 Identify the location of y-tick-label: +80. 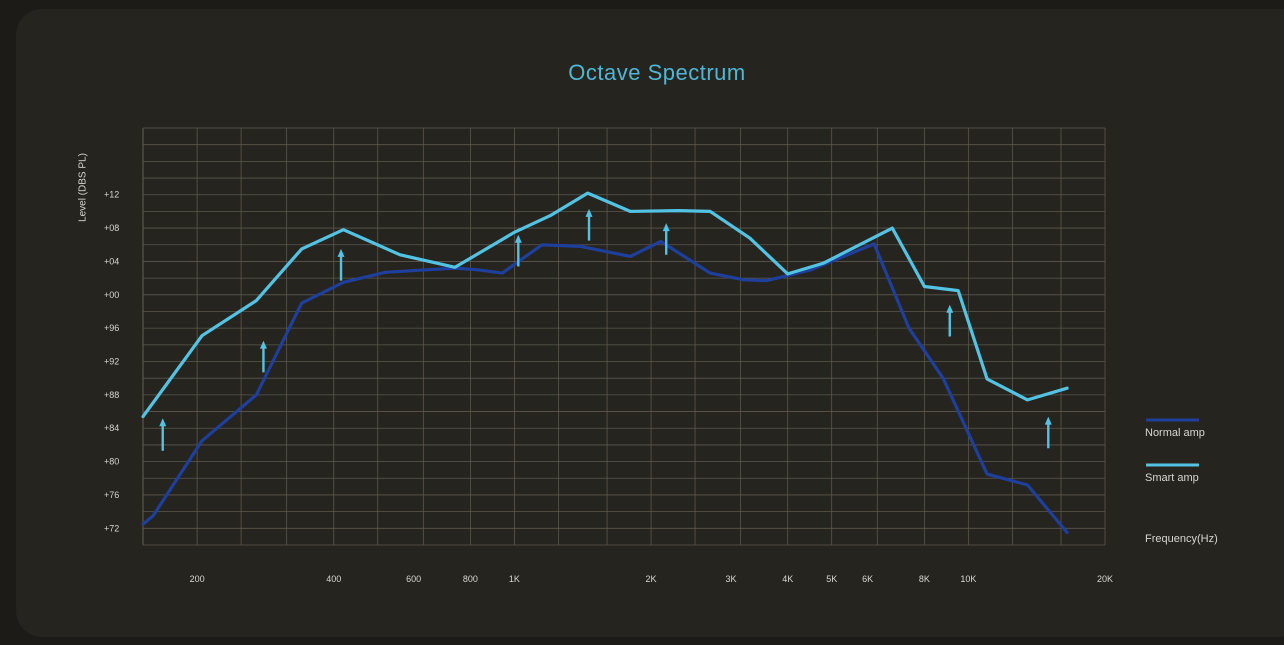
(111, 462).